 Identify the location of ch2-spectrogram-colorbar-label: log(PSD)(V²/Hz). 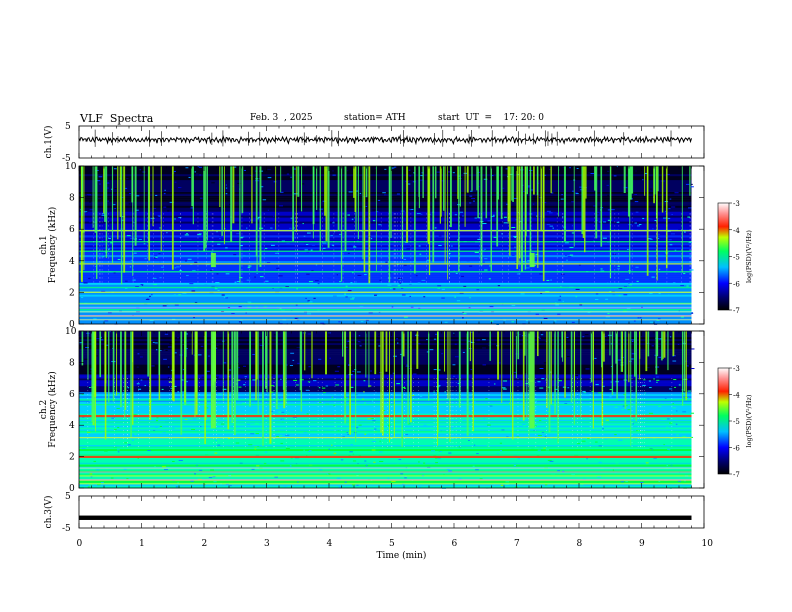
(749, 420).